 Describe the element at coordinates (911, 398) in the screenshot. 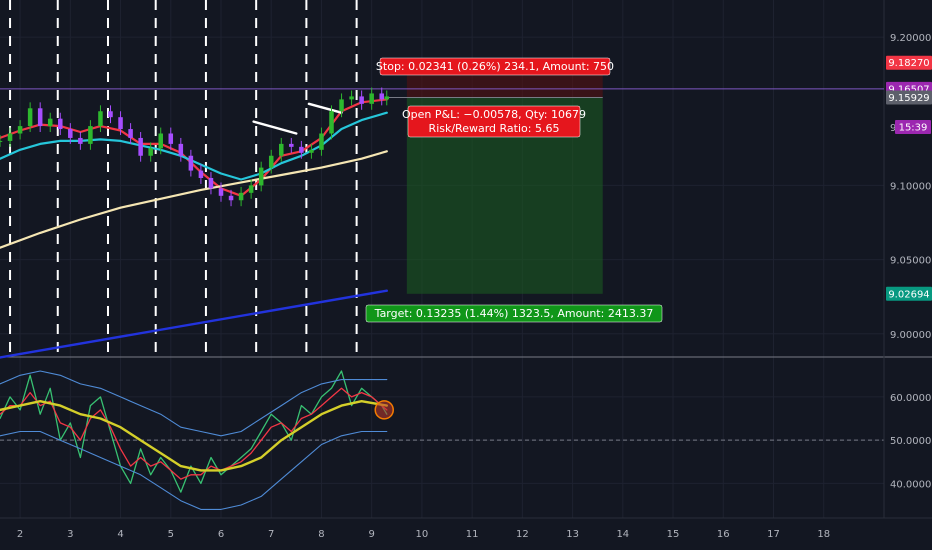

I see `y-tick-label: 60.00000` at that location.